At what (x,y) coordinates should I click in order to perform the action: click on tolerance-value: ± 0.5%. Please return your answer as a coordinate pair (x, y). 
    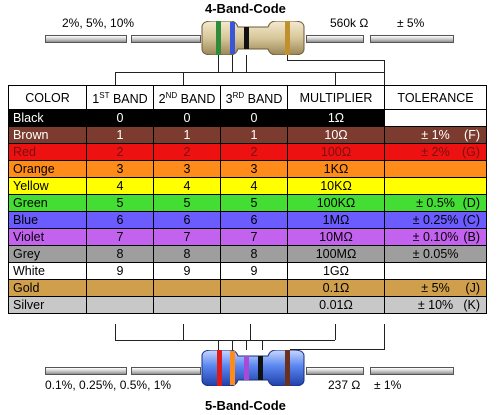
    Looking at the image, I should click on (435, 203).